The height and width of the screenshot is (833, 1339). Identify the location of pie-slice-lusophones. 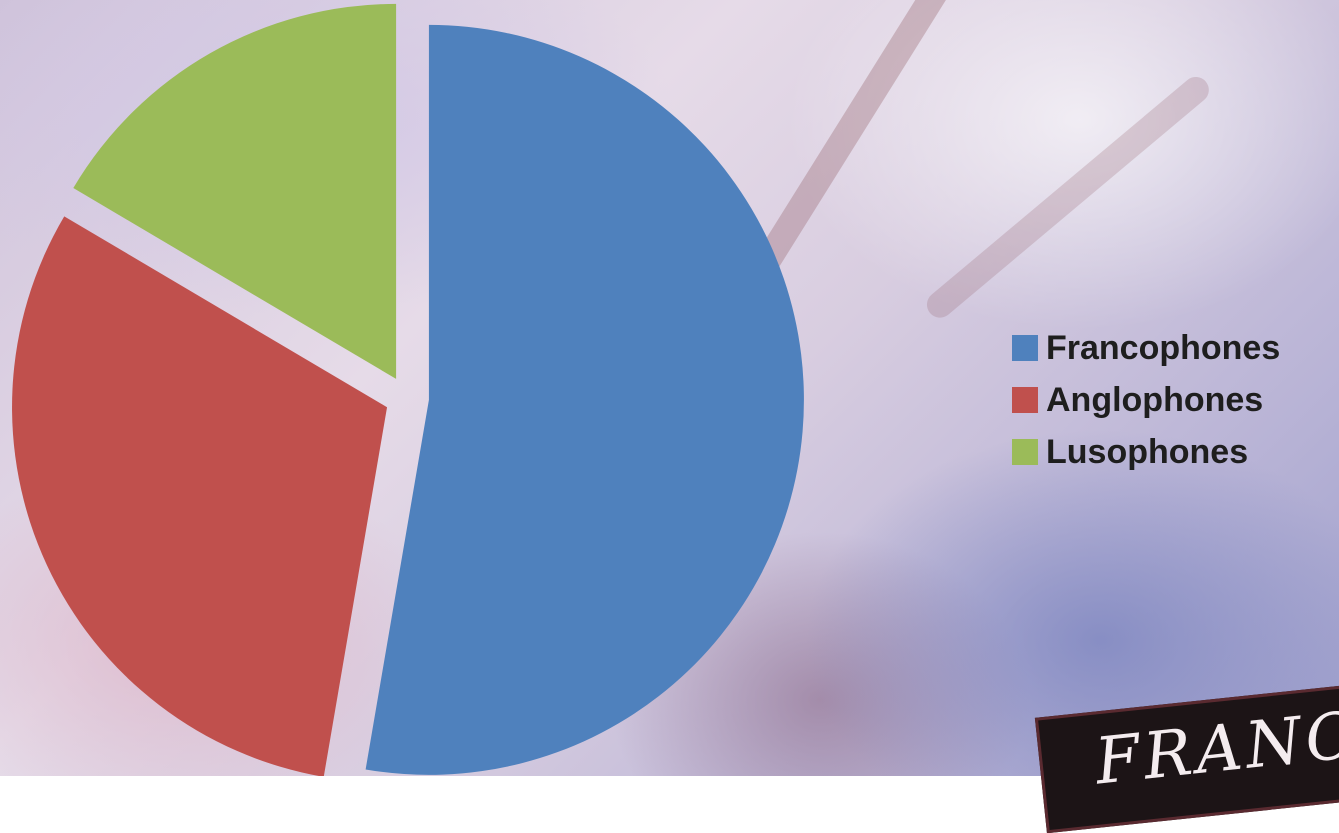
(235, 191).